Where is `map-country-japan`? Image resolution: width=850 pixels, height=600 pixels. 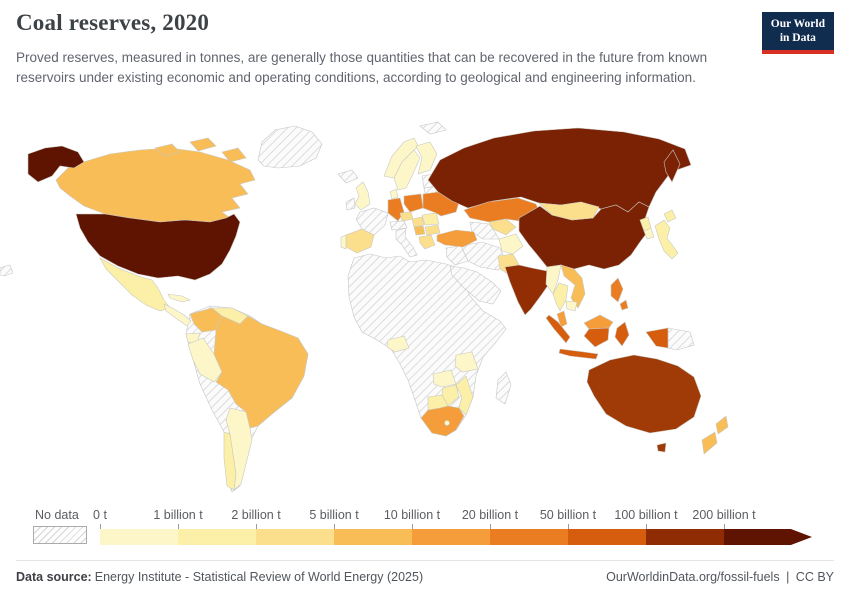 map-country-japan is located at coordinates (666, 239).